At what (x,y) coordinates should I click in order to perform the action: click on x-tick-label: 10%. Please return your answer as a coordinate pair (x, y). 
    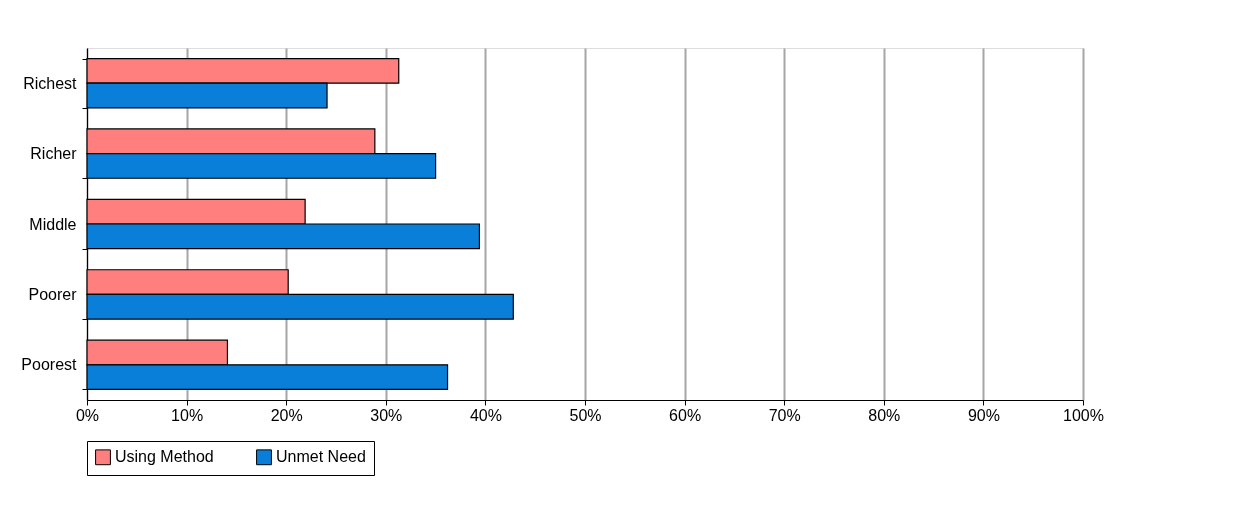
    Looking at the image, I should click on (187, 415).